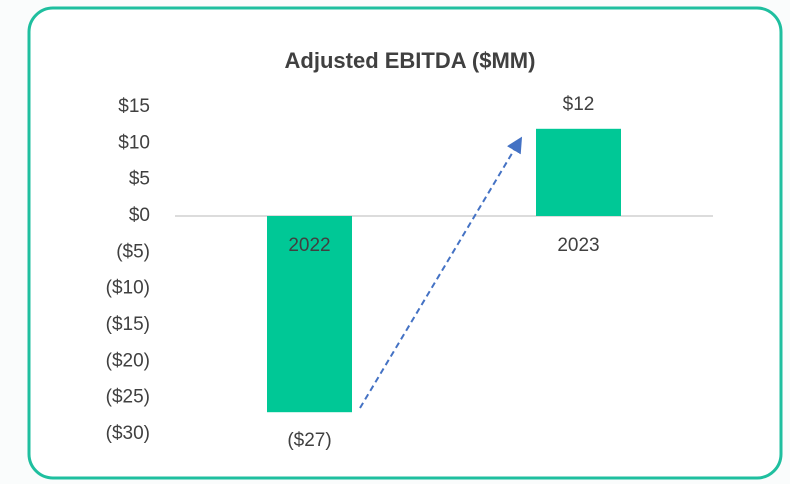 This screenshot has height=484, width=790. I want to click on y-tick-label: ($5), so click(133, 251).